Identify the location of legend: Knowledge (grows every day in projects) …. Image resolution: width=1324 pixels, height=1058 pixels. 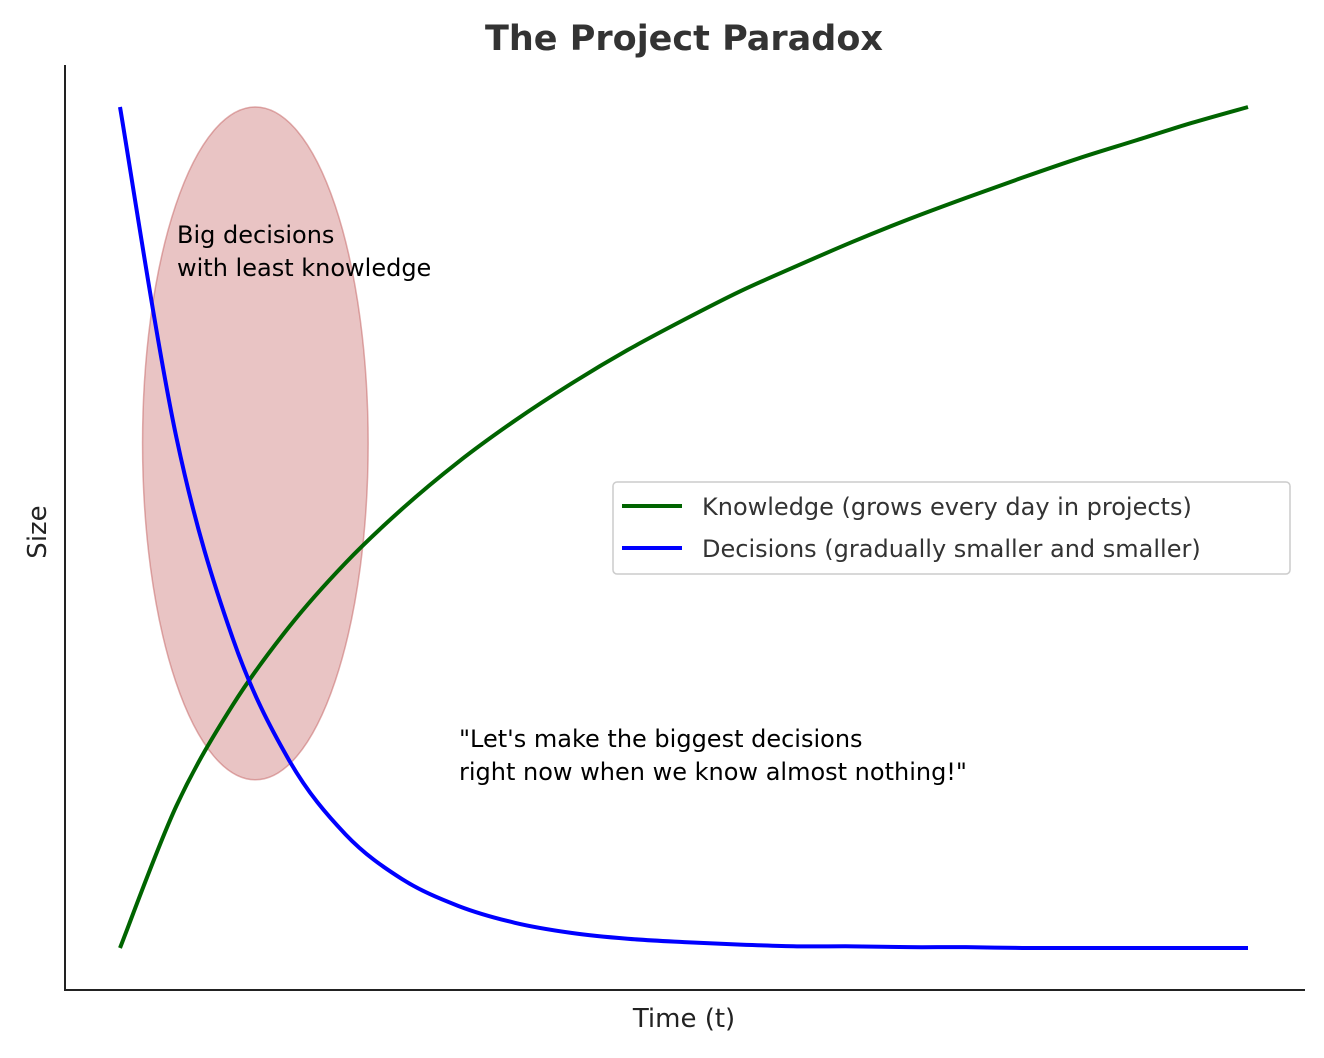
(951, 528).